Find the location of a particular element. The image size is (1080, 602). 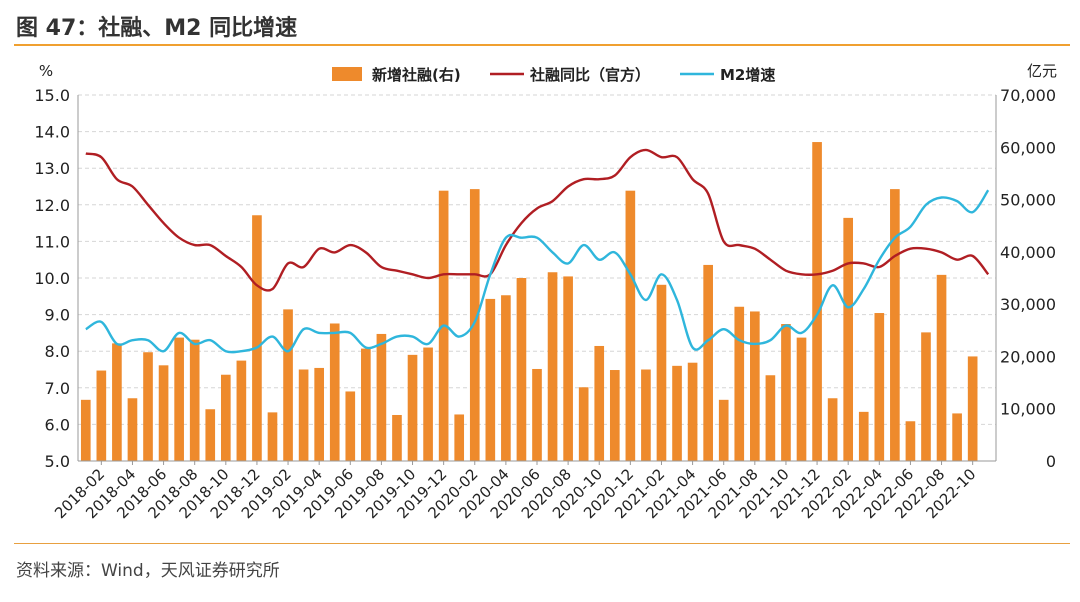

legend-swatch-bar is located at coordinates (347, 74).